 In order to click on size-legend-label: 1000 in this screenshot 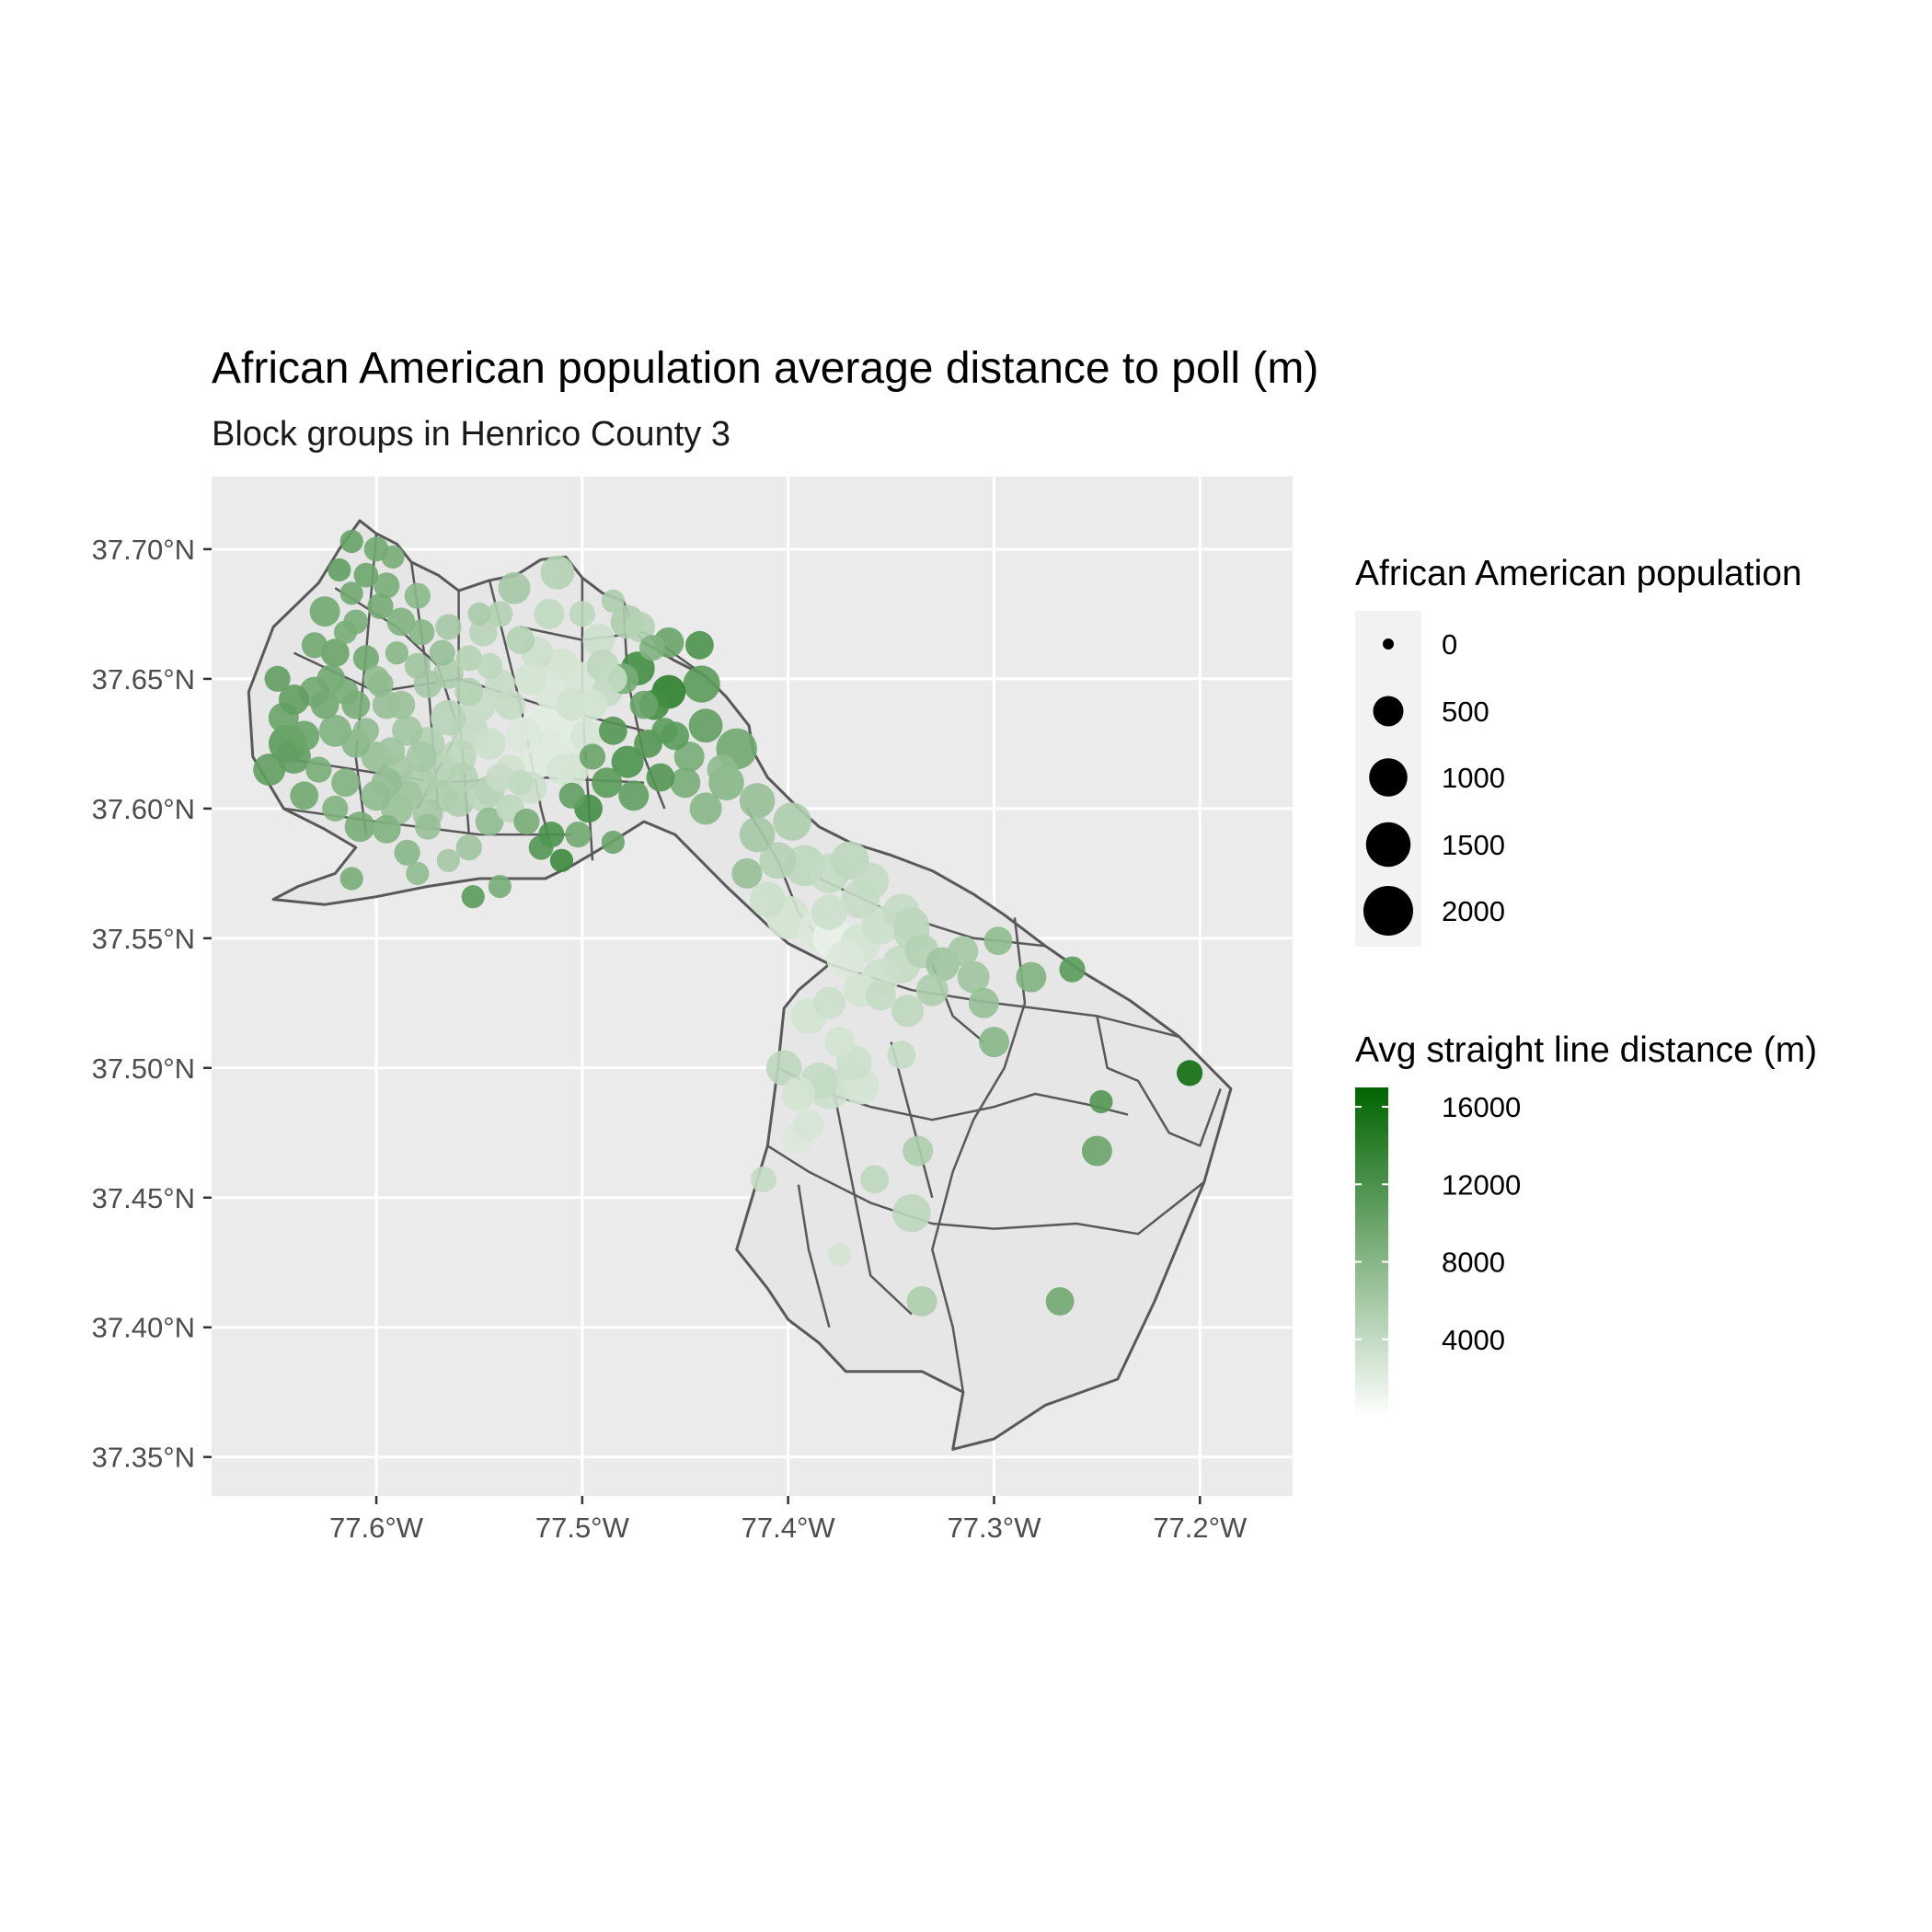, I will do `click(1473, 778)`.